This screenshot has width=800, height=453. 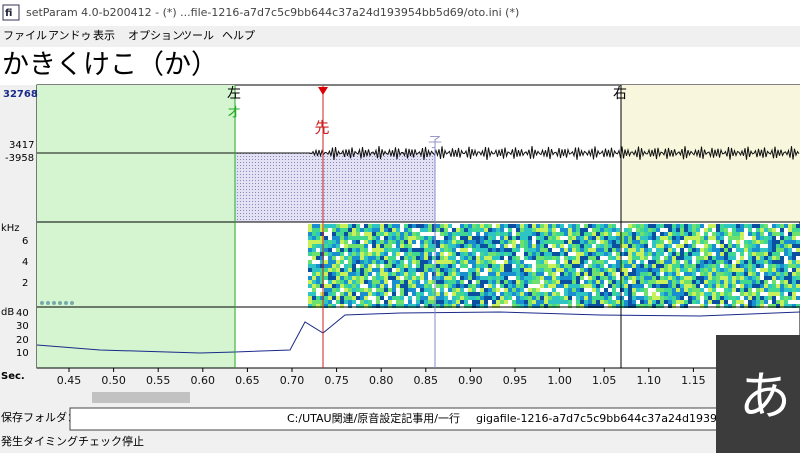 What do you see at coordinates (25, 35) in the screenshot?
I see `menu-item: ファイル` at bounding box center [25, 35].